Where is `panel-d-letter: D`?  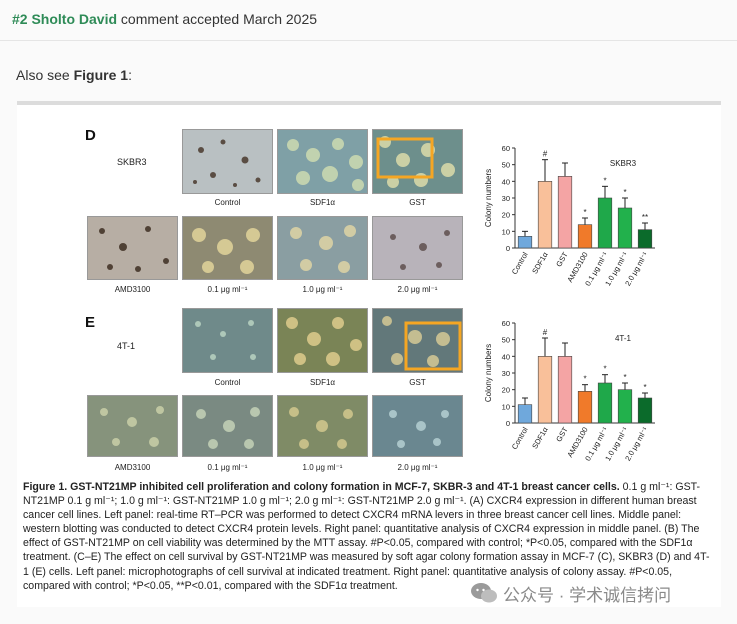
panel-d-letter: D is located at coordinates (90, 135).